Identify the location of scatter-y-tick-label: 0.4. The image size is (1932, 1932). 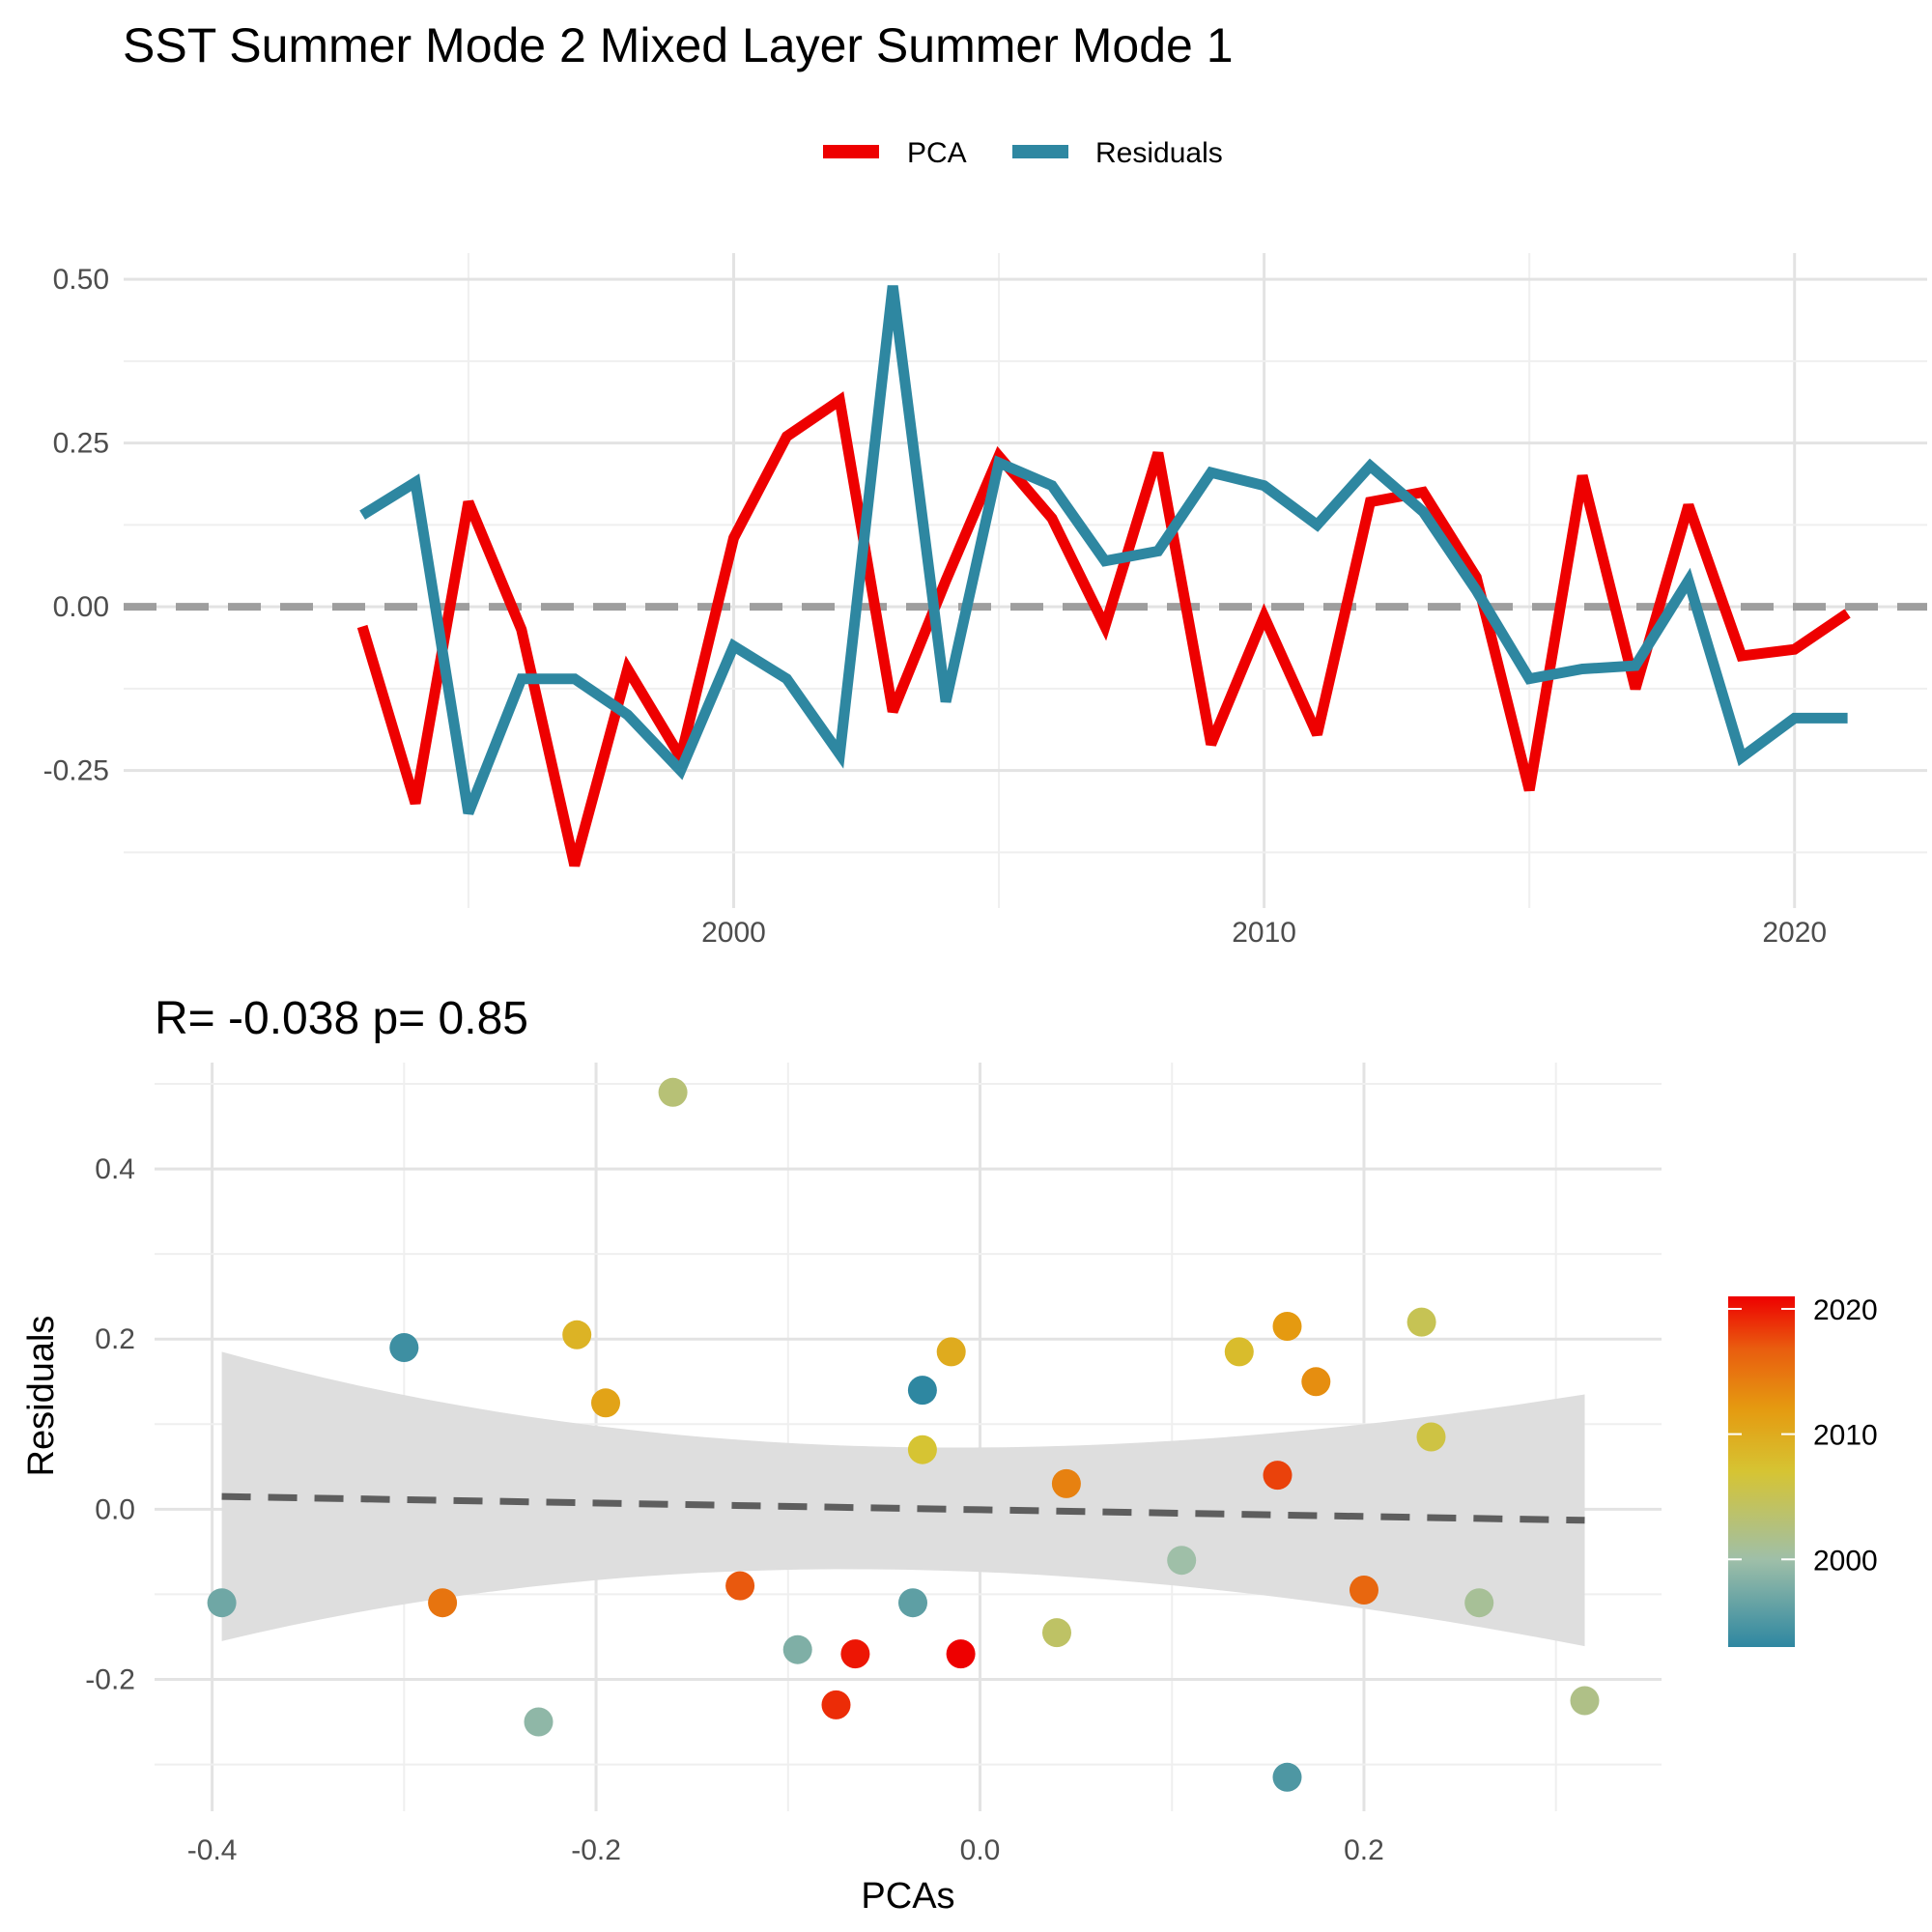
(115, 1169).